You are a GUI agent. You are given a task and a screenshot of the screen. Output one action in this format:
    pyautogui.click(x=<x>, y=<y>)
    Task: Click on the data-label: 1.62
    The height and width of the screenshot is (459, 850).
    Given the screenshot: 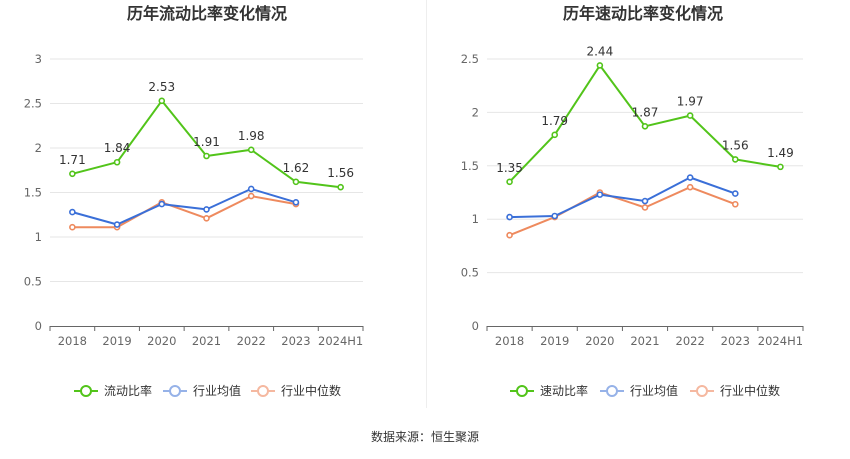 What is the action you would take?
    pyautogui.click(x=296, y=168)
    